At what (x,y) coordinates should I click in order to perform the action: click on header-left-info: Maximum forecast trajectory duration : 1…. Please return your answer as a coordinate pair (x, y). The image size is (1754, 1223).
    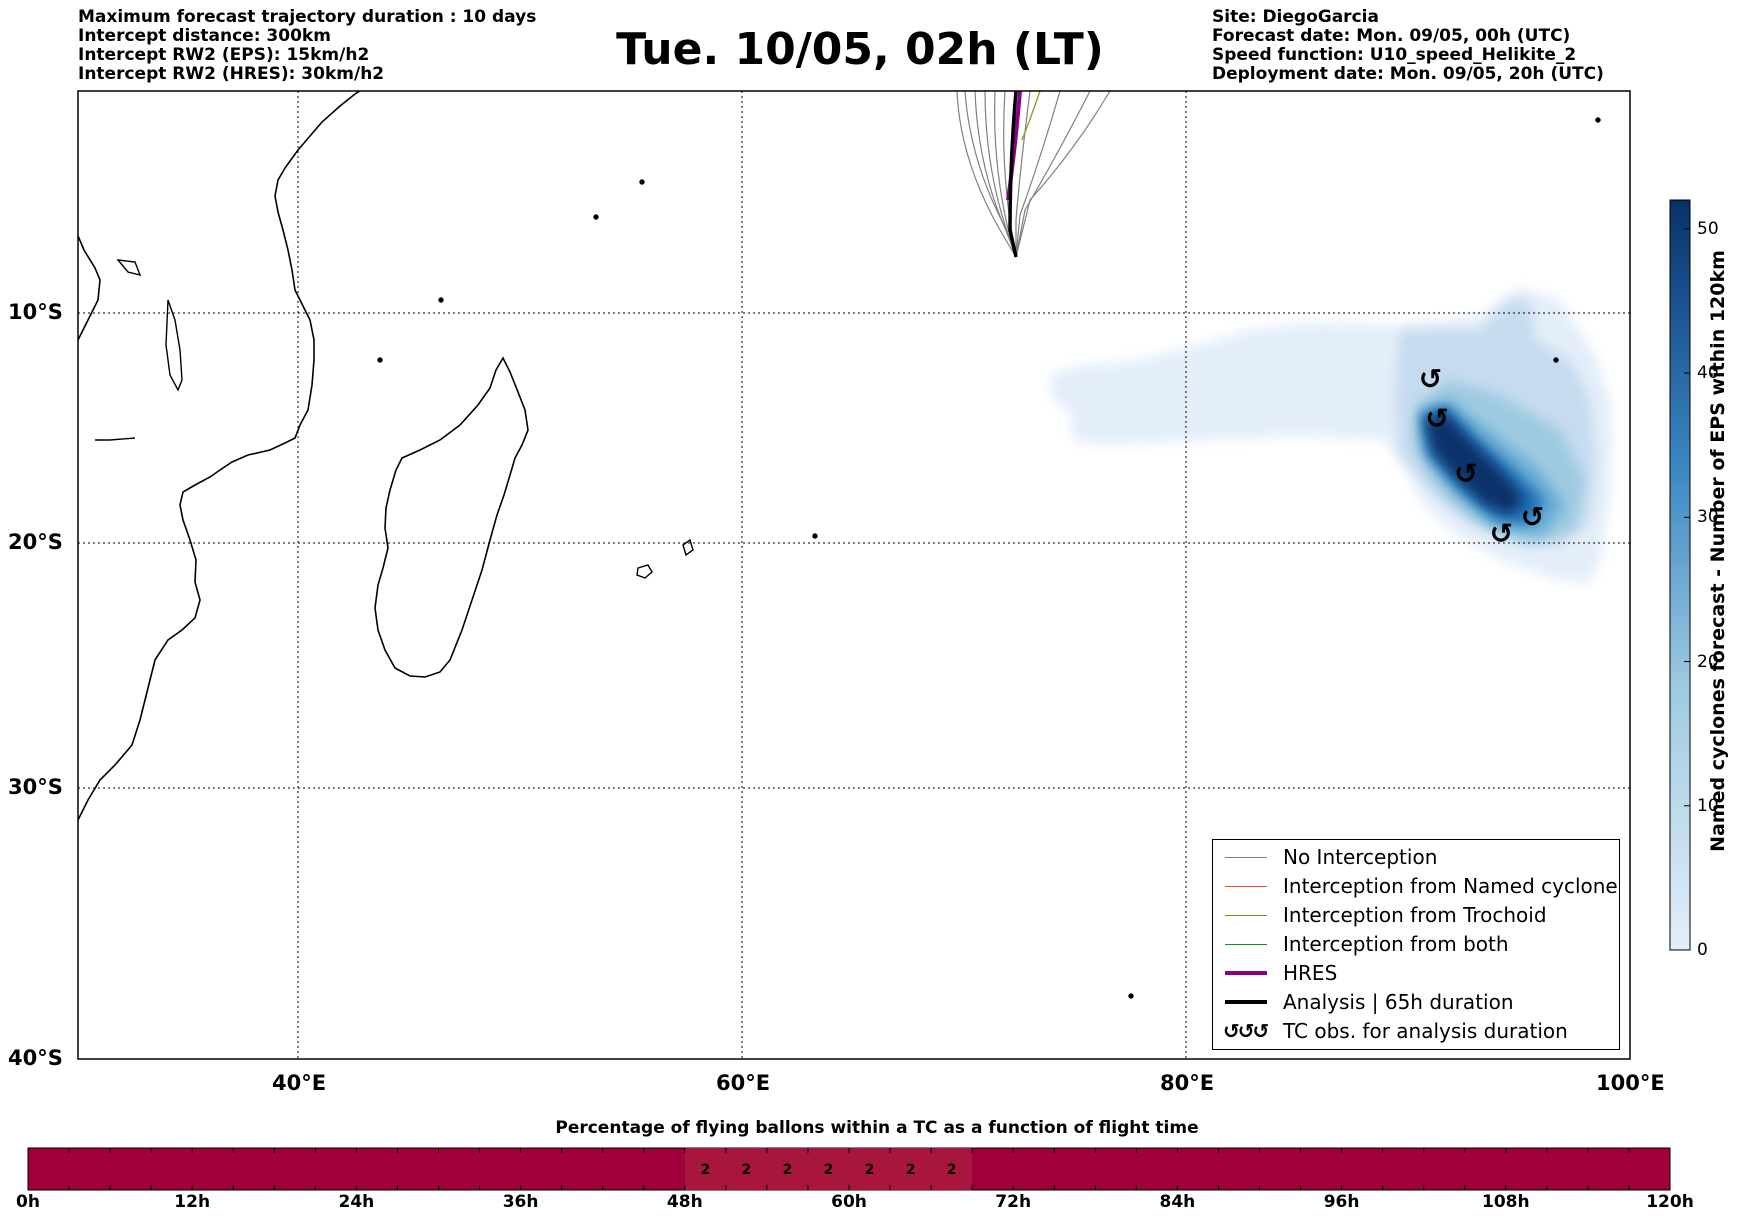
    Looking at the image, I should click on (307, 46).